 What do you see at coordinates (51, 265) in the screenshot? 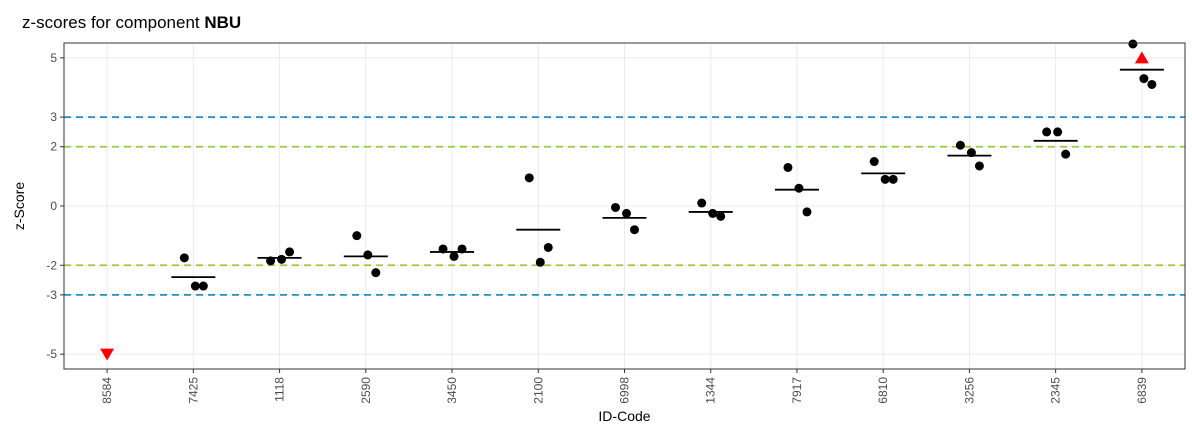
I see `y-tick-label: -2` at bounding box center [51, 265].